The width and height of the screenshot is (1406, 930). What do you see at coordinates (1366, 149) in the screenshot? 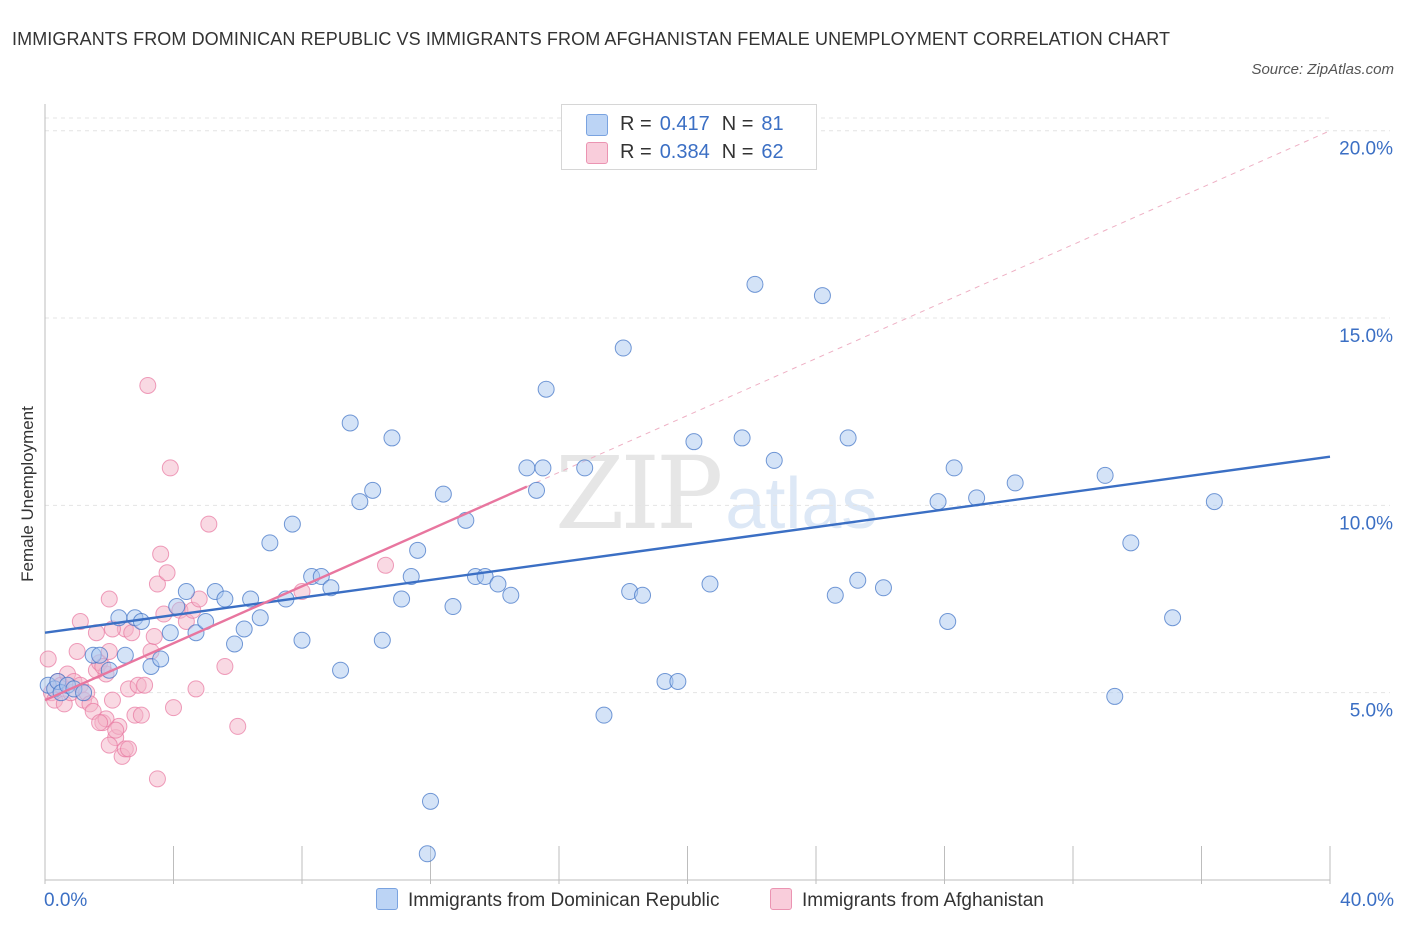
I see `y-tick-label: 20.0%` at bounding box center [1366, 149].